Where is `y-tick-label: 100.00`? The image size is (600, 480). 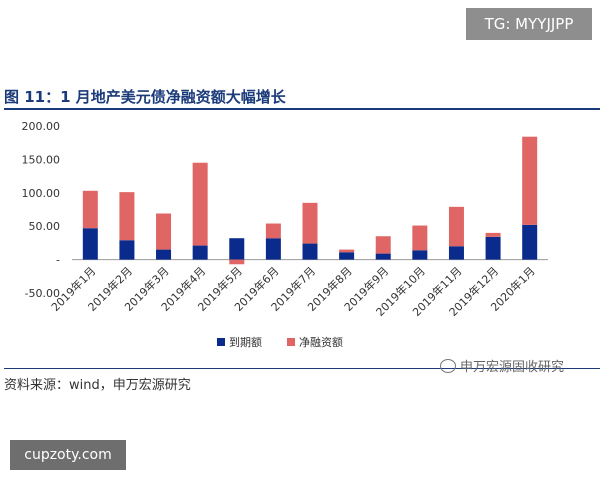
y-tick-label: 100.00 is located at coordinates (41, 193).